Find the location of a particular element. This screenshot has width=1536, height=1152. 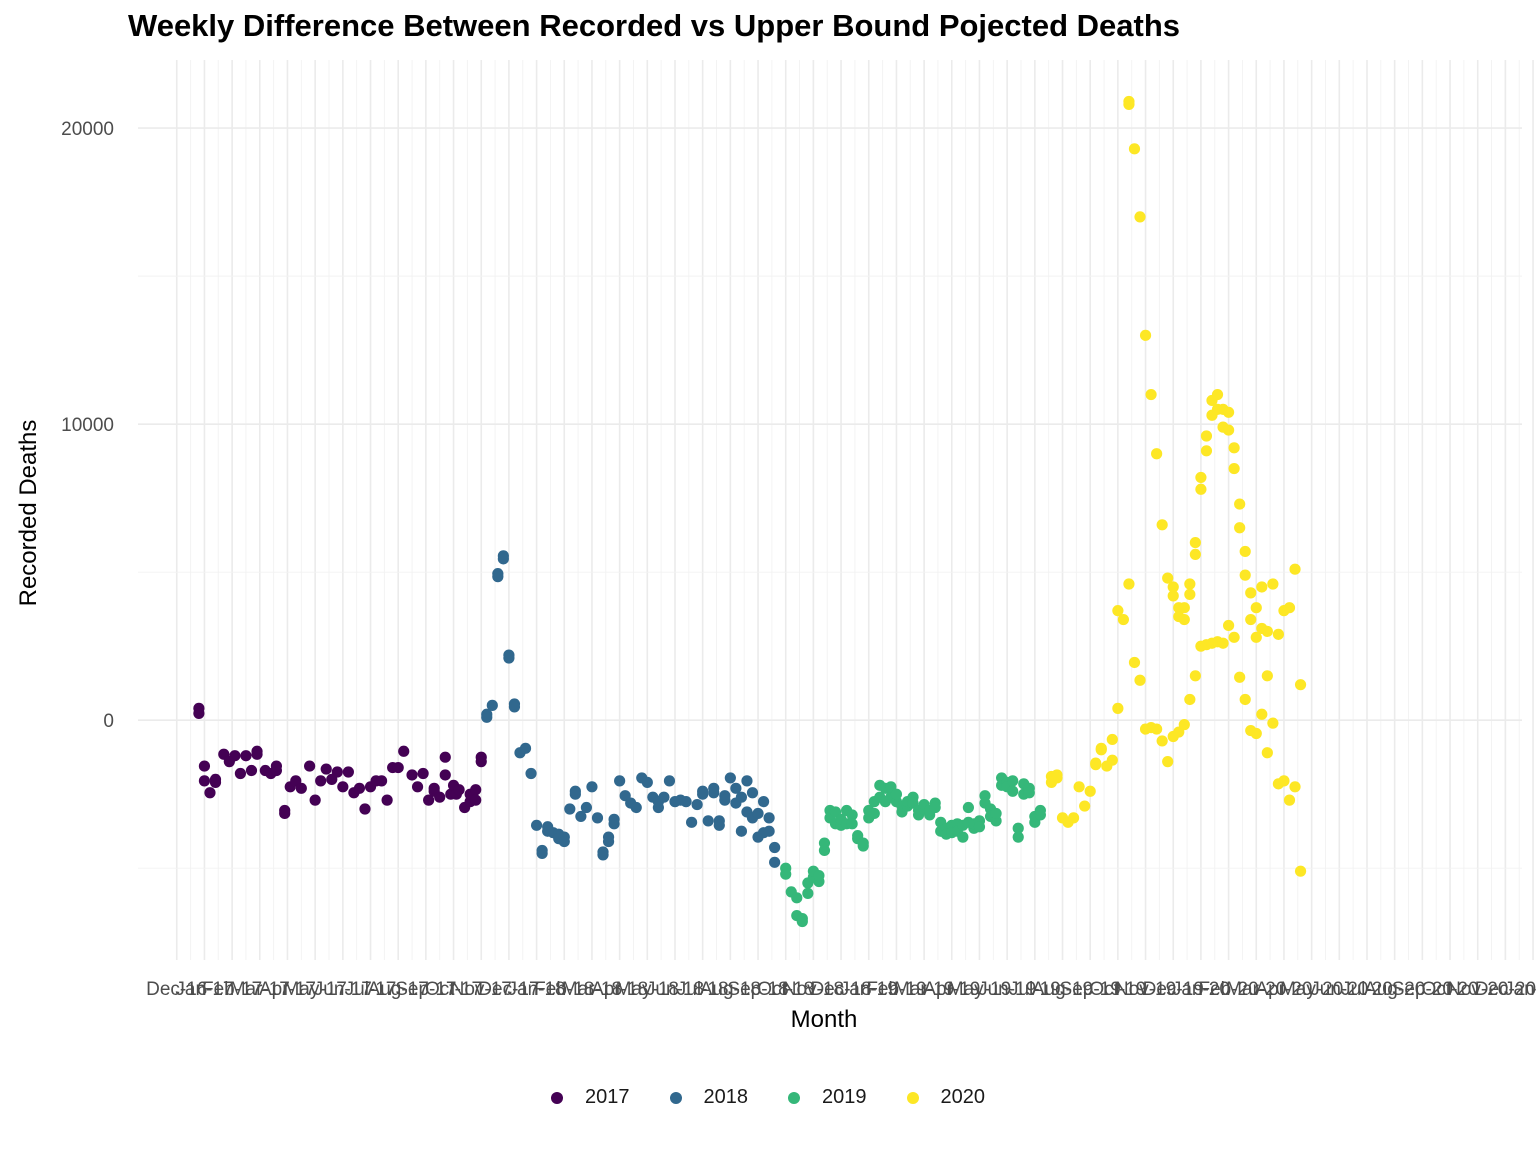

x-tick-label: Dec-20 is located at coordinates (1505, 989).